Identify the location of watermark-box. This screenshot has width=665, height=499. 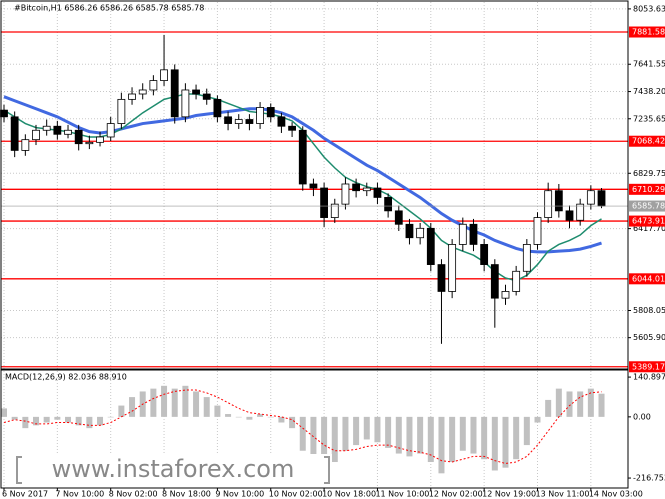
(173, 470).